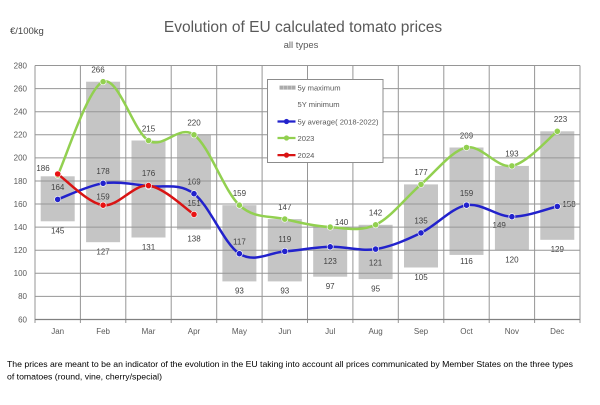 Image resolution: width=600 pixels, height=405 pixels. I want to click on svg-text: 80, so click(22, 296).